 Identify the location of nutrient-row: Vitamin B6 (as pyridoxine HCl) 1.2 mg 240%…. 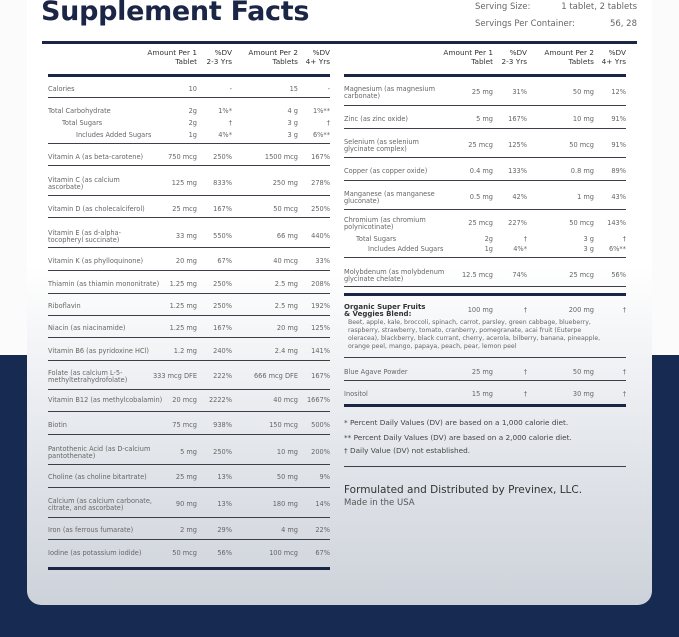
(339, 352).